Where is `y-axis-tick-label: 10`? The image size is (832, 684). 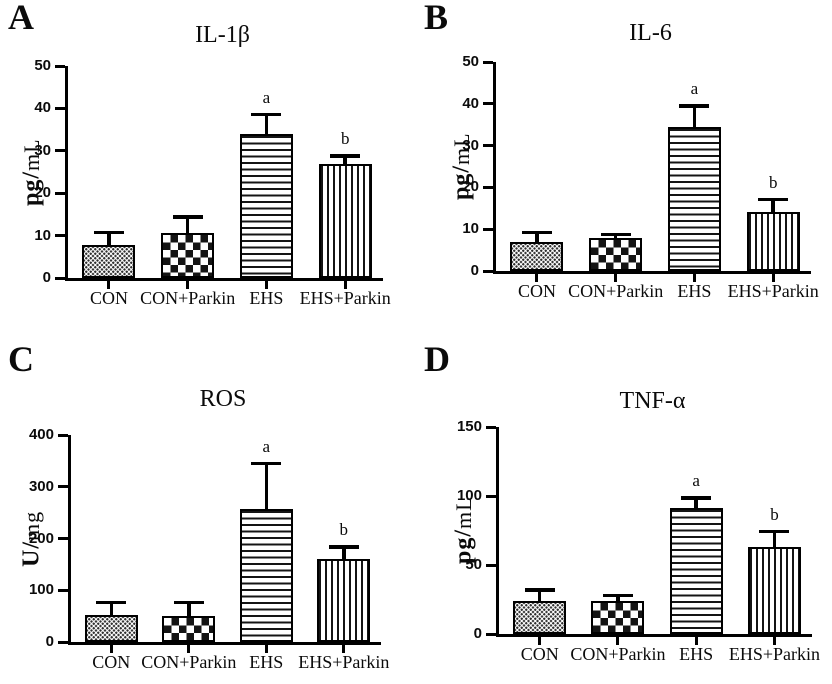
y-axis-tick-label: 10 is located at coordinates (42, 235).